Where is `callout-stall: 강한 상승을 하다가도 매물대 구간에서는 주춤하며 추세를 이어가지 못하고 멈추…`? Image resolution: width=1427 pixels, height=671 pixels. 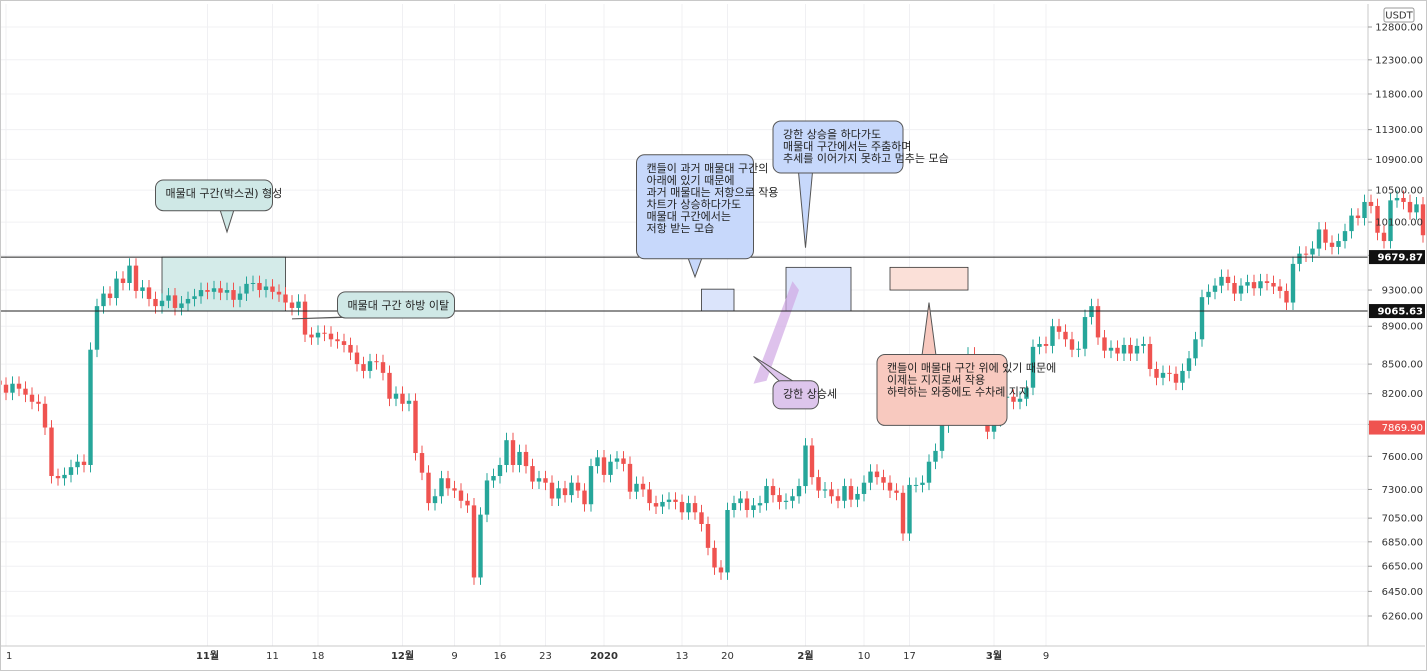
callout-stall: 강한 상승을 하다가도 매물대 구간에서는 주춤하며 추세를 이어가지 못하고 멈추… is located at coordinates (860, 184).